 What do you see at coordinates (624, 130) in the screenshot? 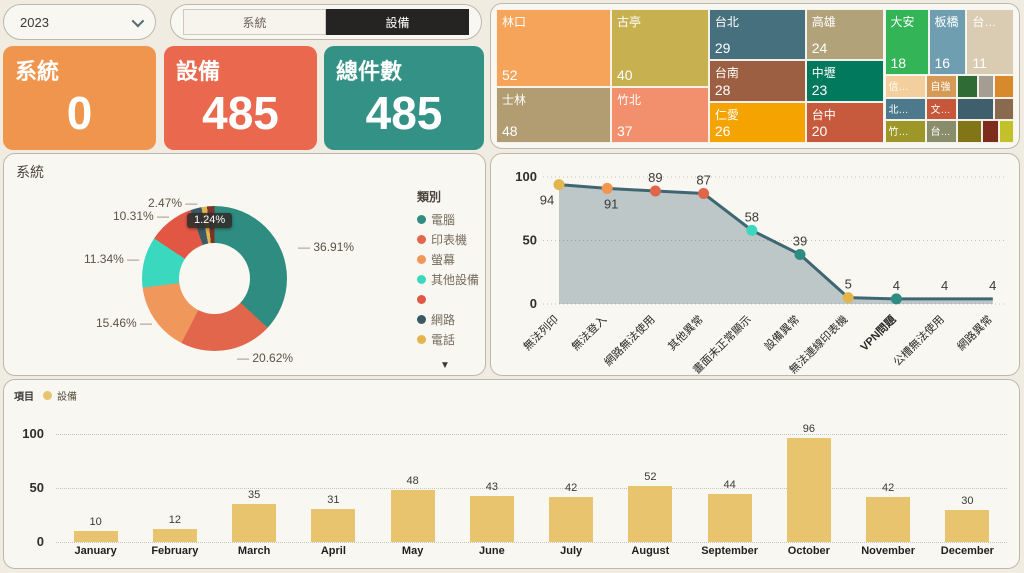
I see `tile-value: 37` at bounding box center [624, 130].